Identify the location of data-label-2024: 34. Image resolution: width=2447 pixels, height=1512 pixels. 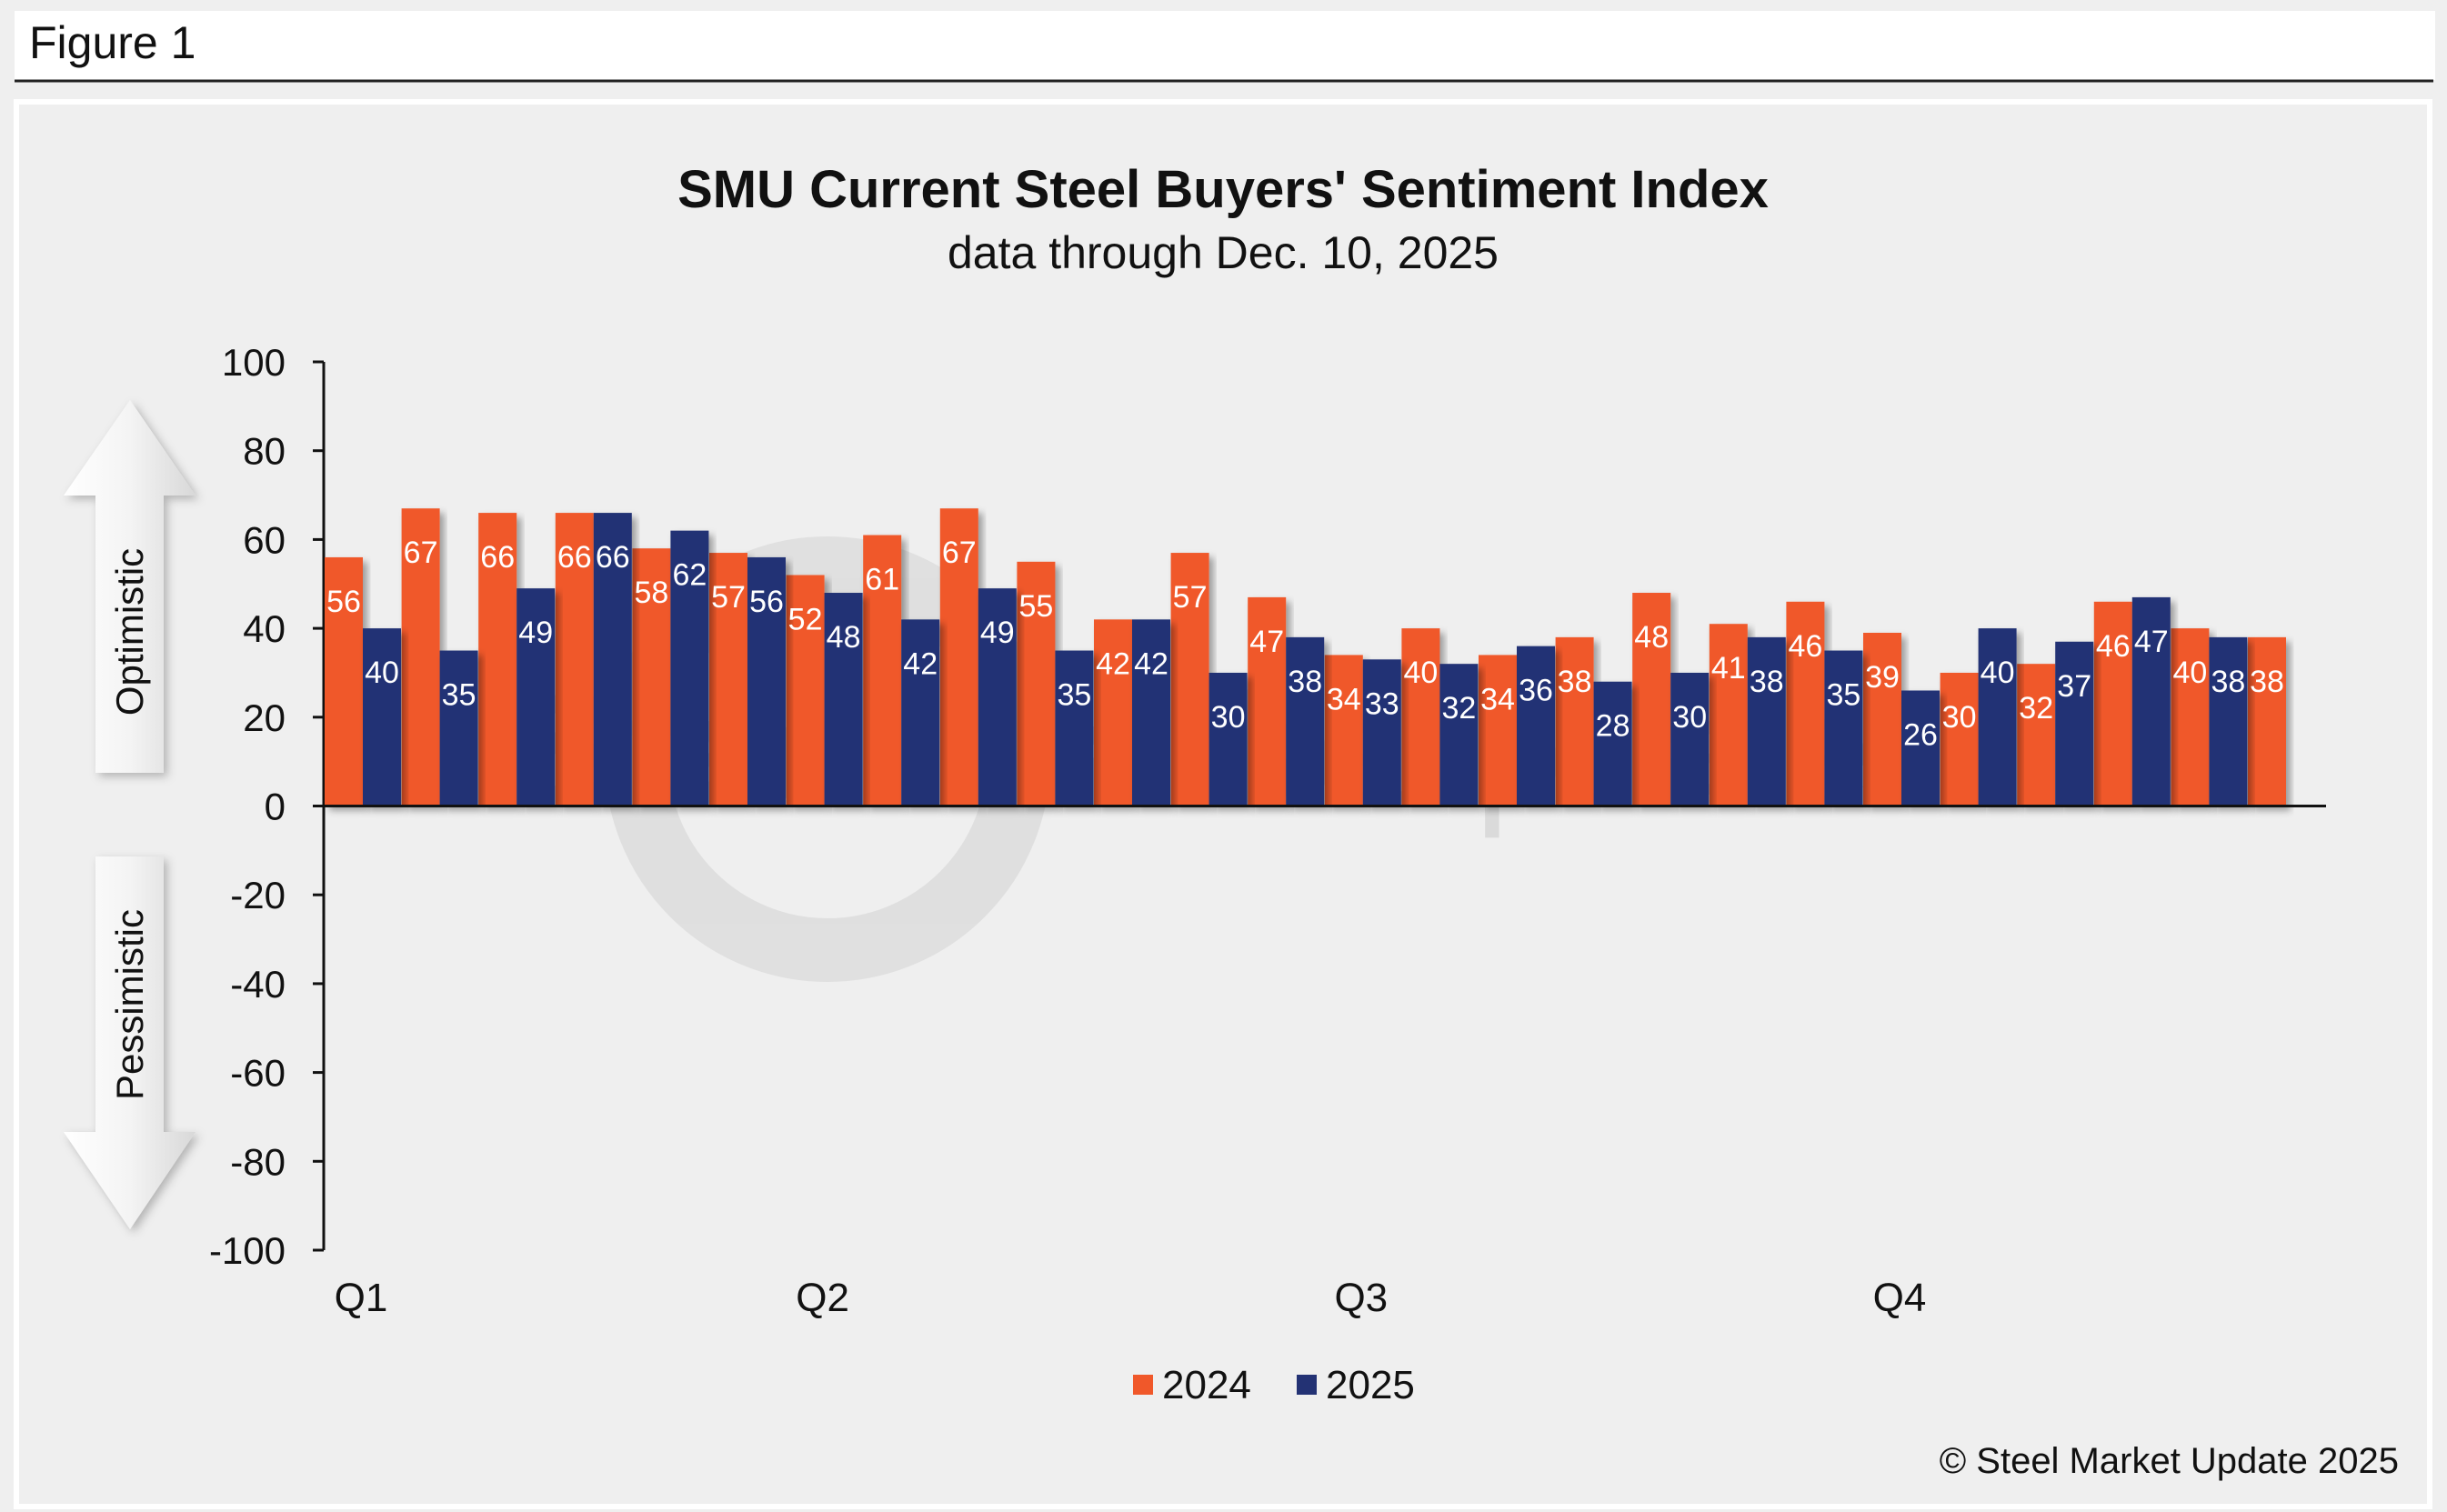
(1344, 699).